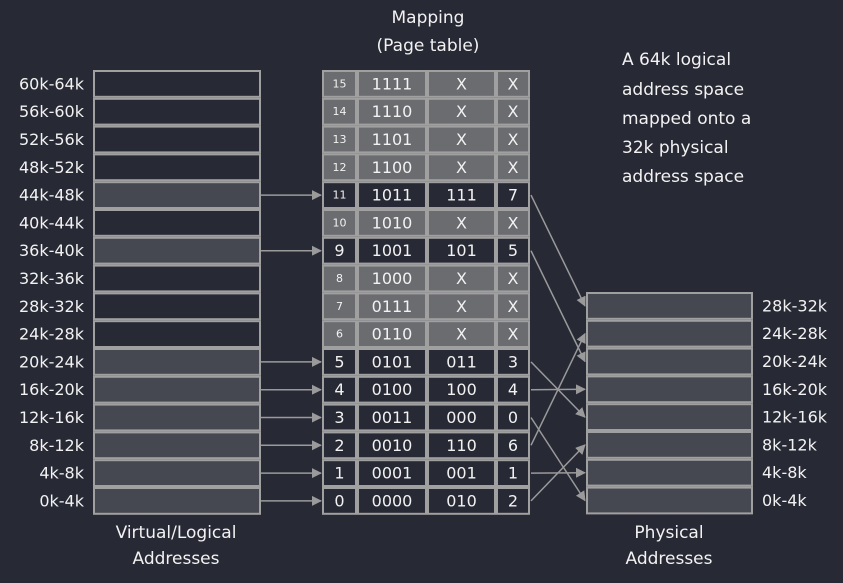  Describe the element at coordinates (52, 195) in the screenshot. I see `virtual-range-label: 44k-48k` at that location.